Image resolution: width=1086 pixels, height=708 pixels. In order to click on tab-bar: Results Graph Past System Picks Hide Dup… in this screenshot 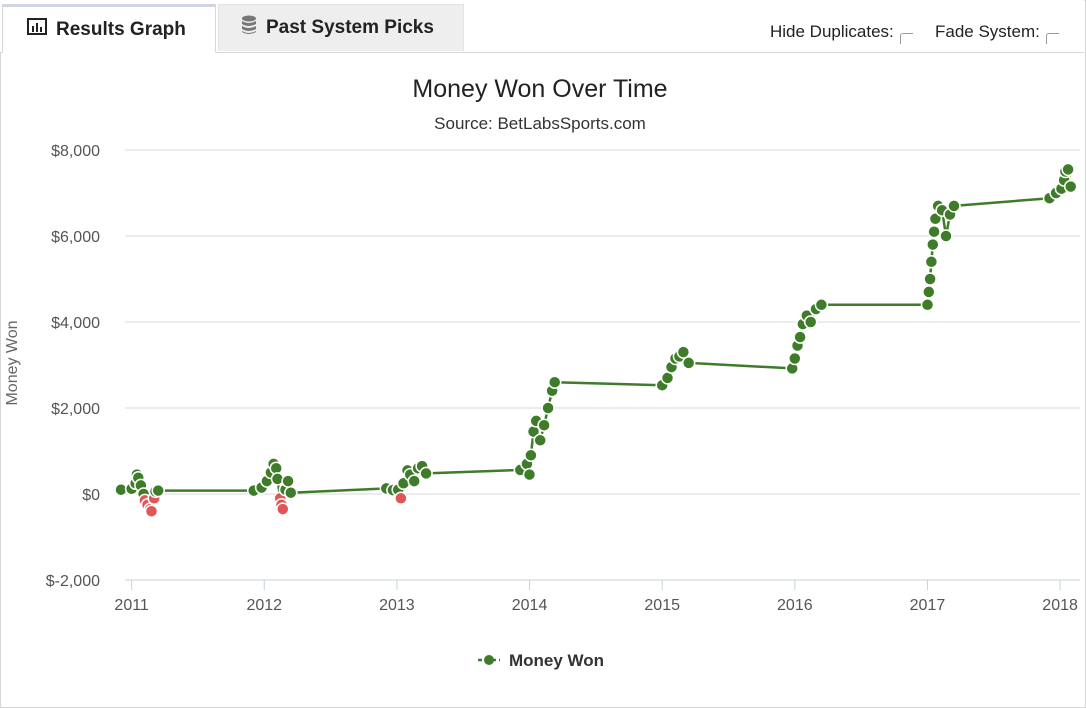, I will do `click(542, 26)`.